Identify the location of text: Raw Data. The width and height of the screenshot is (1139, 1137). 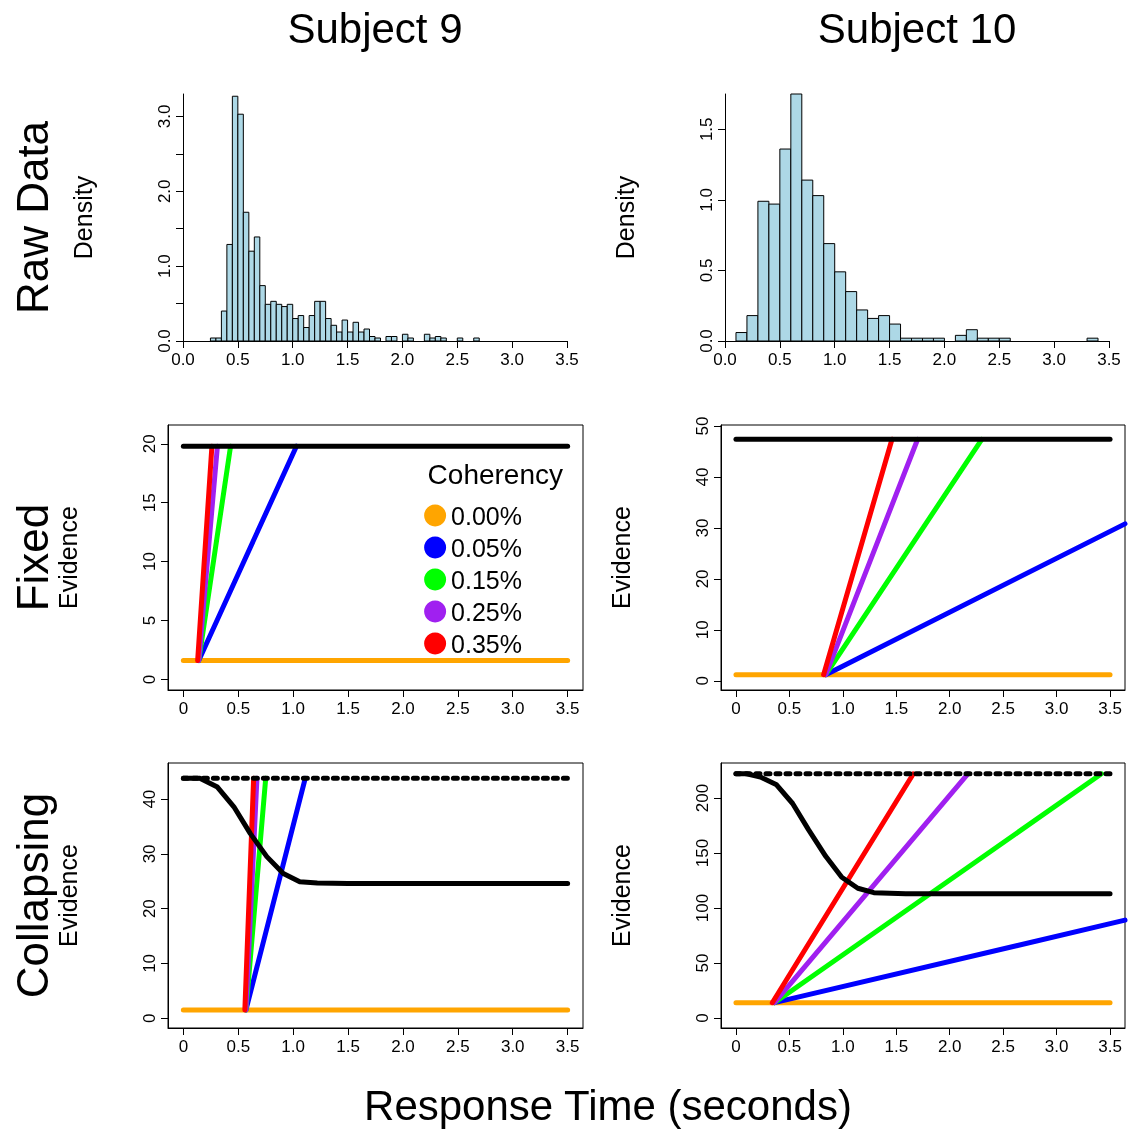
(32, 217).